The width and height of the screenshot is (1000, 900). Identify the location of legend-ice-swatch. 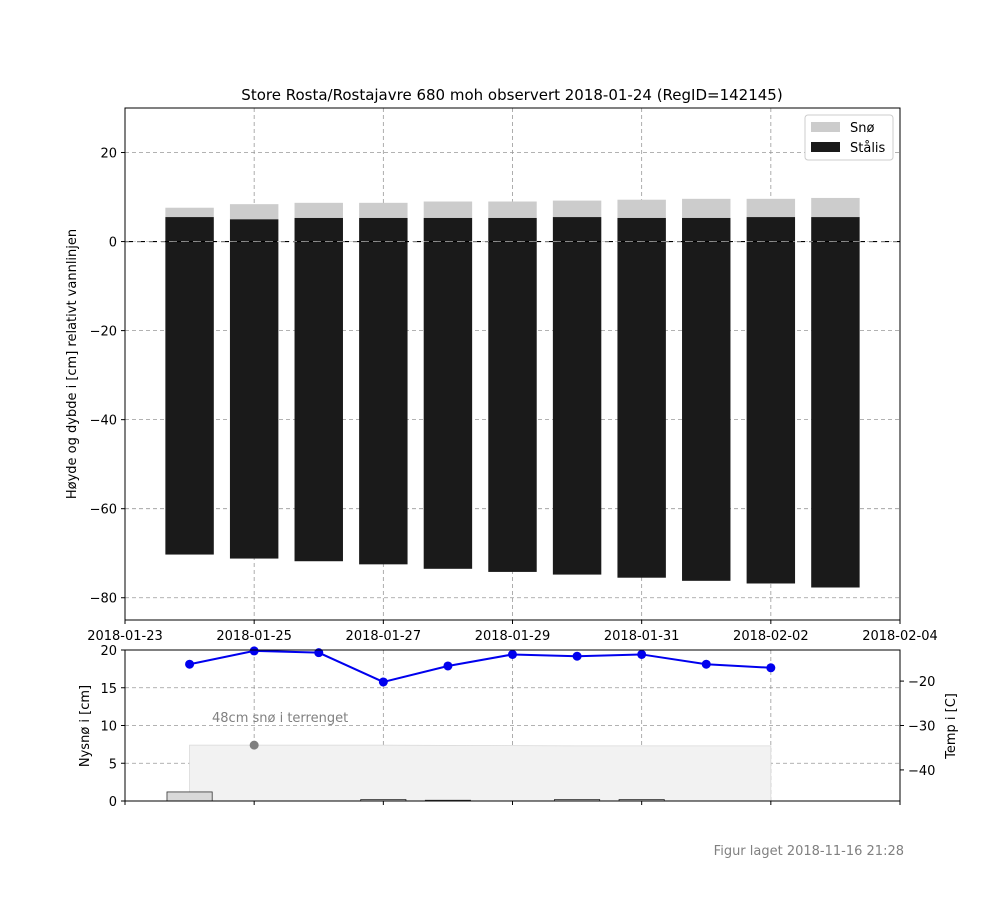
(825, 147).